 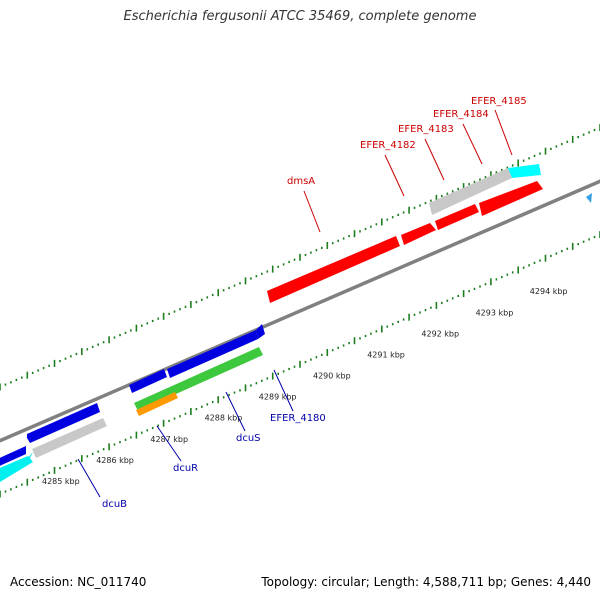 What do you see at coordinates (524, 171) in the screenshot?
I see `feature-cyan-top` at bounding box center [524, 171].